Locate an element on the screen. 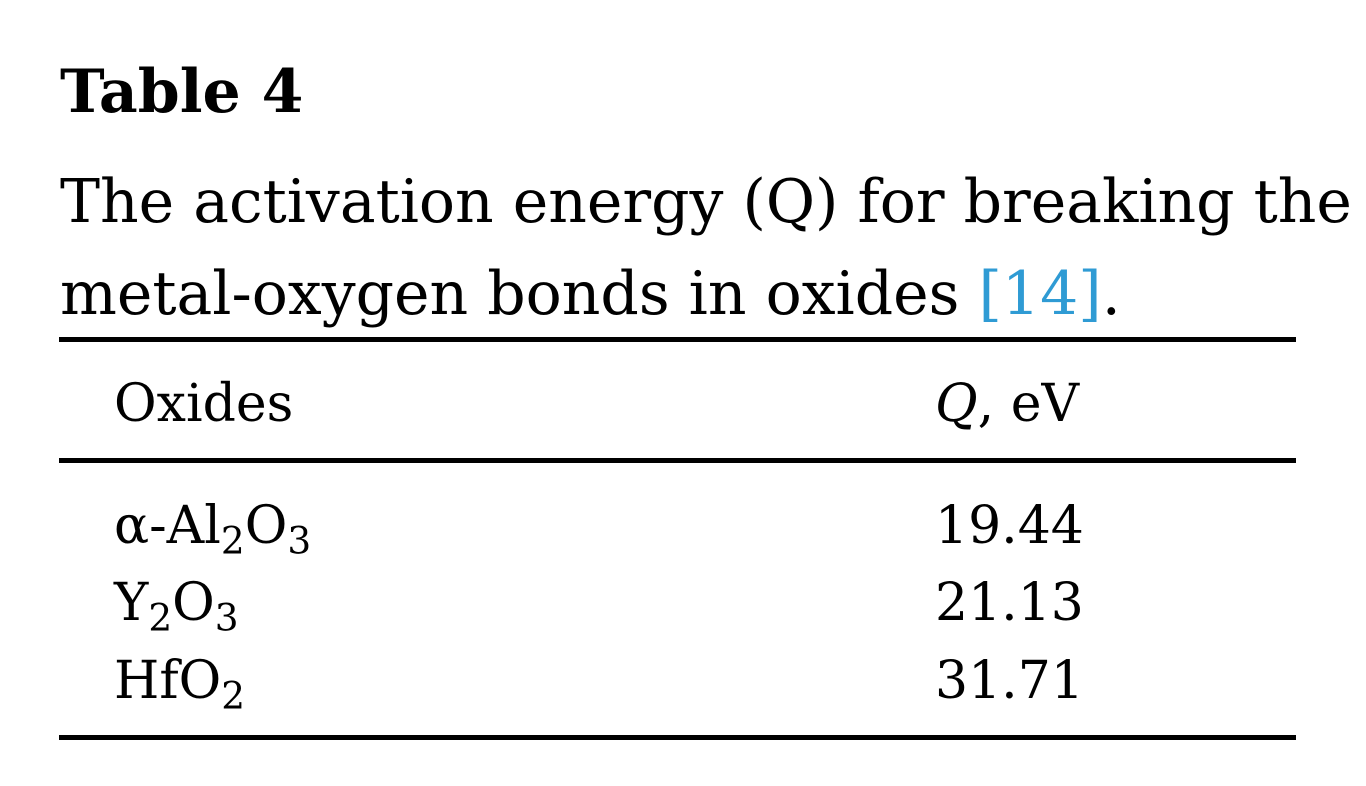 Image resolution: width=1366 pixels, height=786 pixels. q-value-cell: 21.13 is located at coordinates (1009, 603).